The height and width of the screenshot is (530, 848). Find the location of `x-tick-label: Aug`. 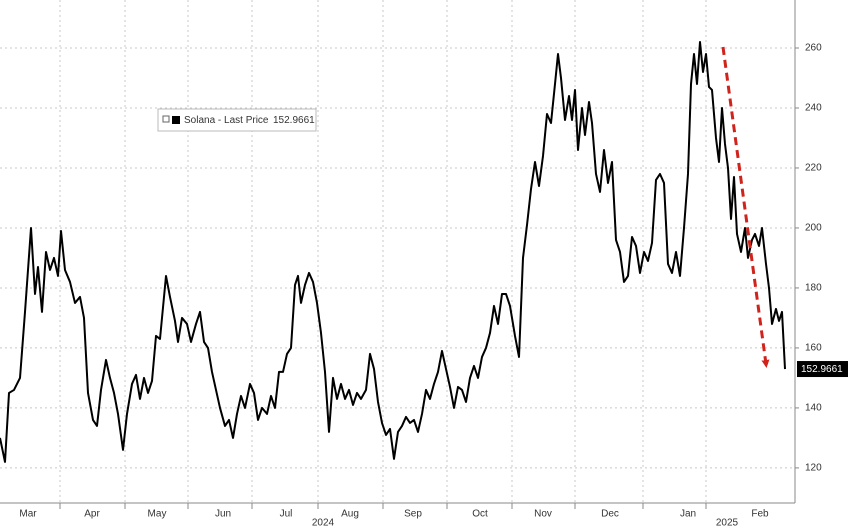

x-tick-label: Aug is located at coordinates (350, 514).